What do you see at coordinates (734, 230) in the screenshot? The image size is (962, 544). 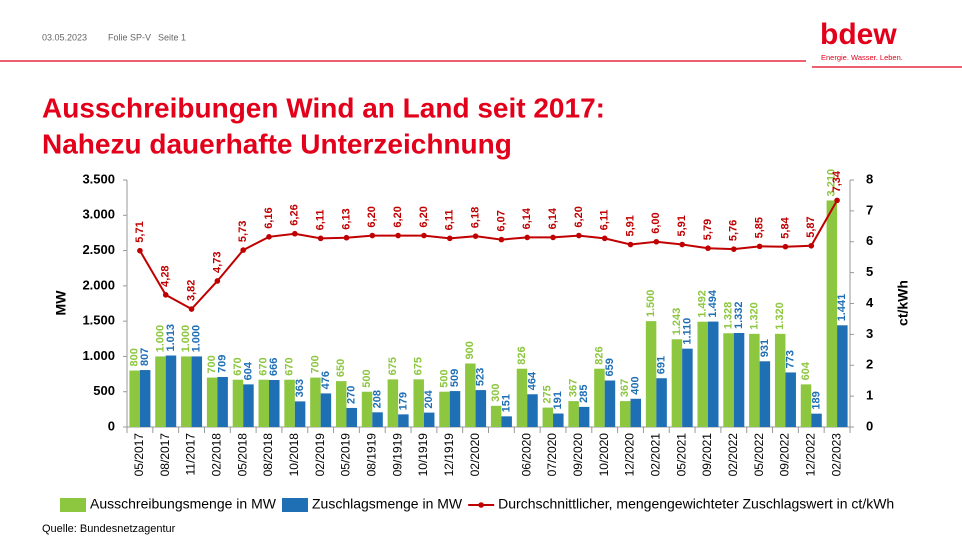 I see `line-value-label: 5,76` at bounding box center [734, 230].